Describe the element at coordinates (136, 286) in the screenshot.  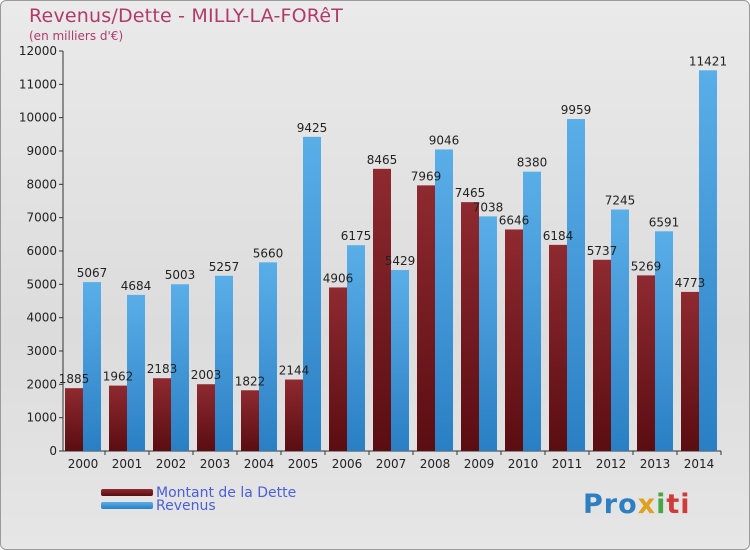
I see `data-label-revenus: 4684` at that location.